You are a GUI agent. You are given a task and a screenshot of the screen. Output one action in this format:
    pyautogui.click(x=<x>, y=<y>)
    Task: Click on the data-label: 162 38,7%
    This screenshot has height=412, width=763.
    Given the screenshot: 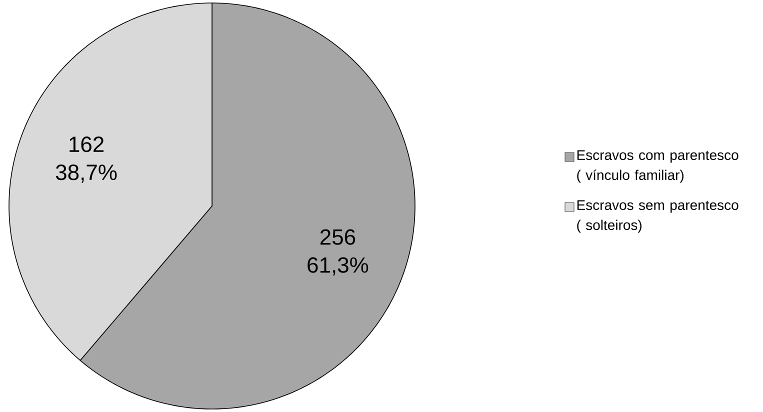 What is the action you would take?
    pyautogui.click(x=86, y=159)
    